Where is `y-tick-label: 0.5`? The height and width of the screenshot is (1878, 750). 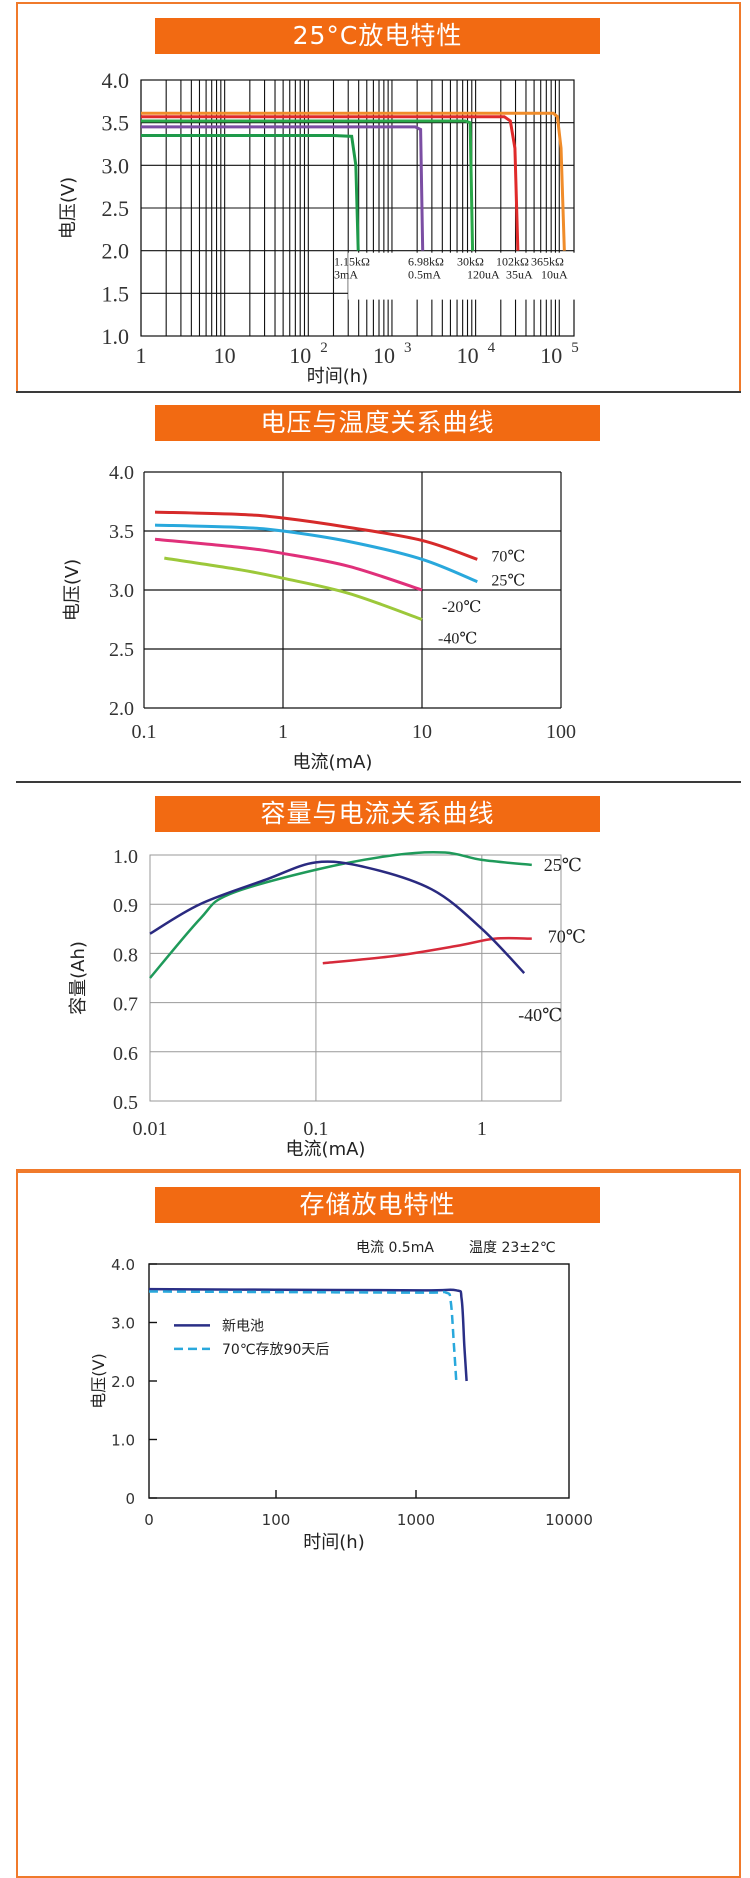
y-tick-label: 0.5 is located at coordinates (125, 1103).